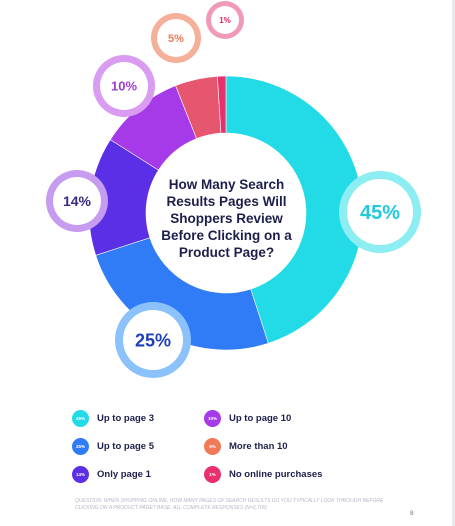 This screenshot has width=455, height=526. What do you see at coordinates (80, 474) in the screenshot?
I see `legend-dot: 14%` at bounding box center [80, 474].